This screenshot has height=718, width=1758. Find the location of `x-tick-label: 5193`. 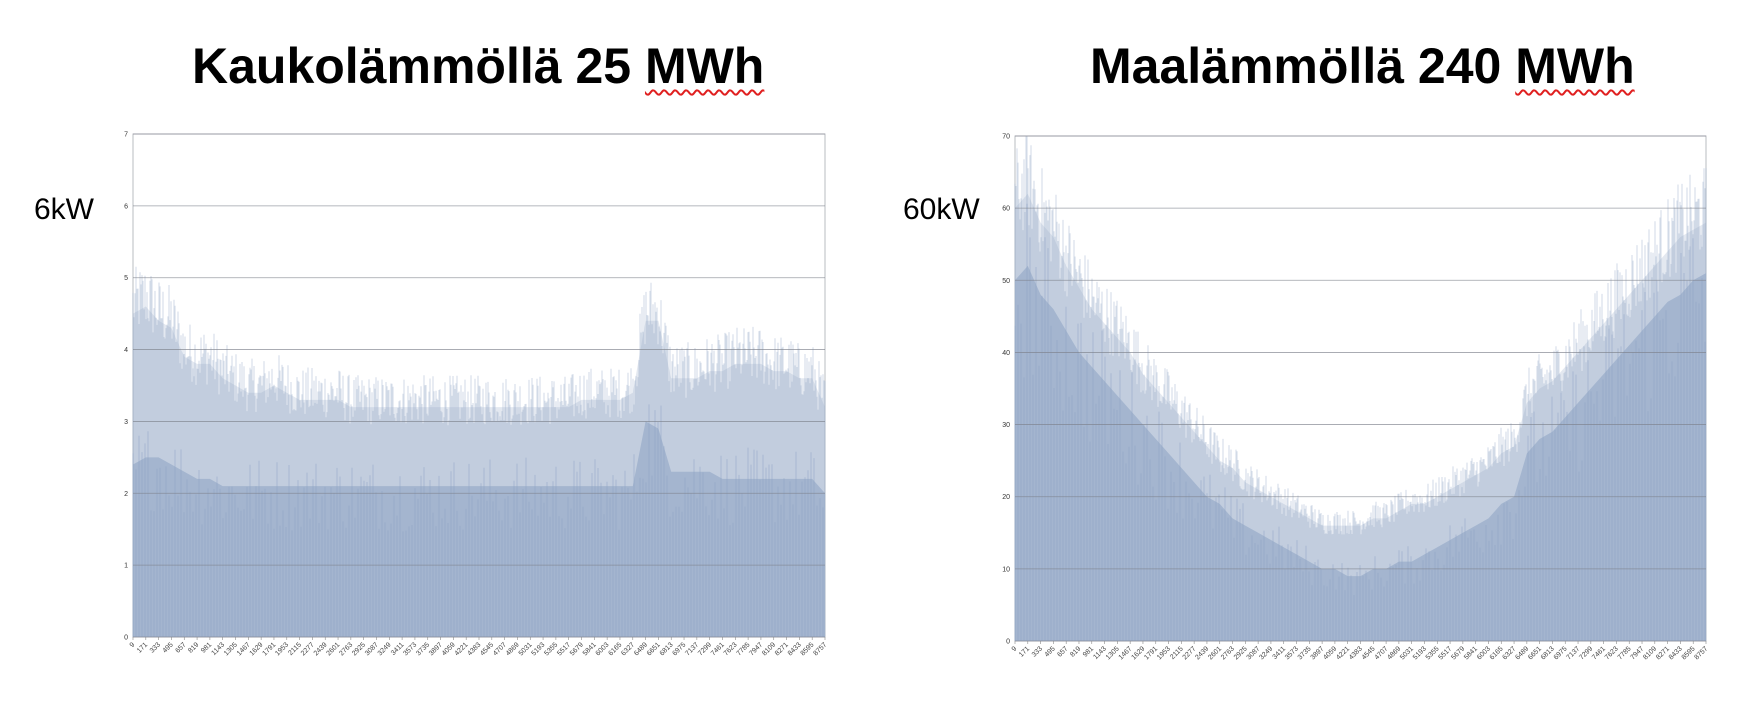

x-tick-label: 5193 is located at coordinates (1420, 653).